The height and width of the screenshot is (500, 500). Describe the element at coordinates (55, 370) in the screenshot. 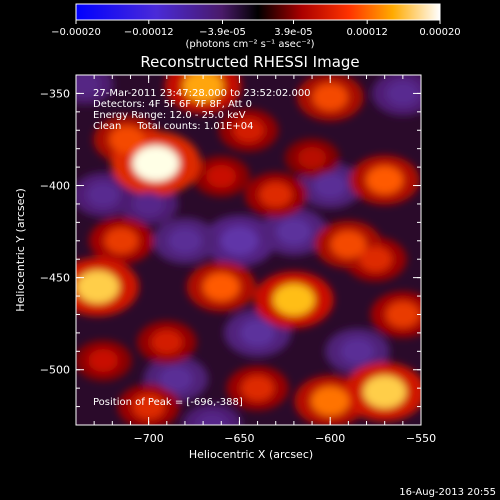

I see `y-tick-label: −500` at that location.